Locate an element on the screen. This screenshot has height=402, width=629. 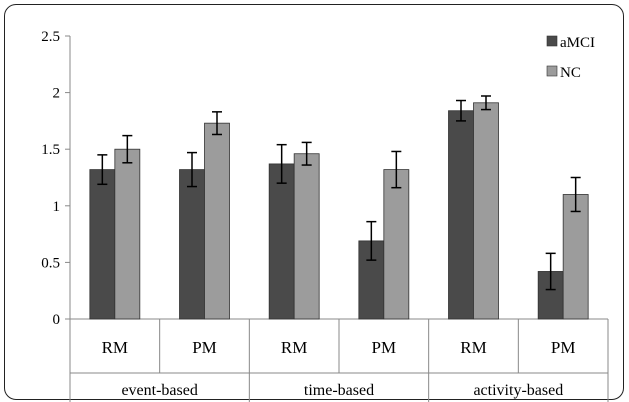
y-tick-label: 0 is located at coordinates (57, 320).